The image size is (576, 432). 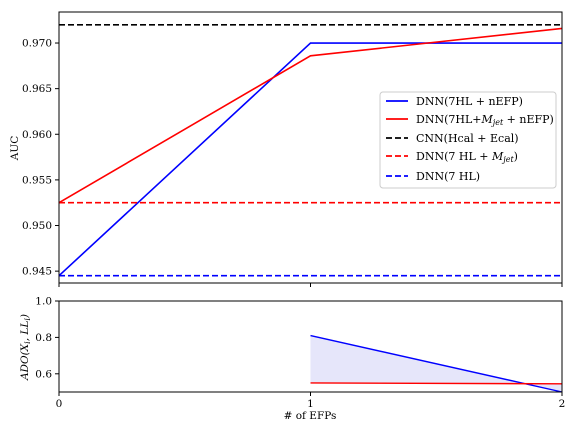 What do you see at coordinates (467, 157) in the screenshot?
I see `legend-label-dnn-7hl-mjet: DNN(7 HL + Mjet)` at bounding box center [467, 157].